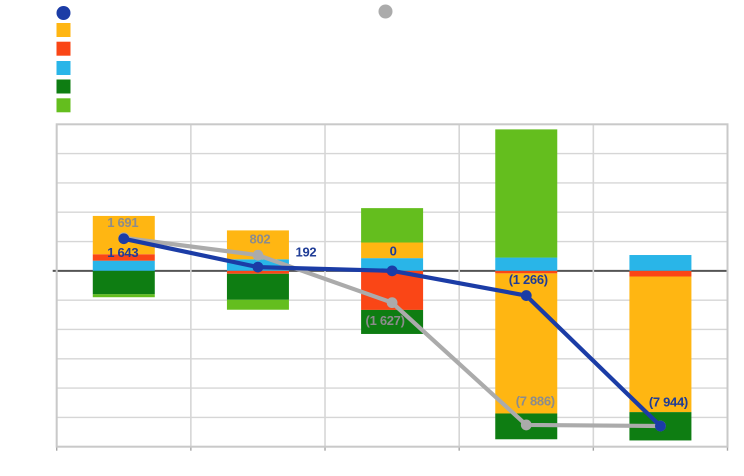 Image resolution: width=744 pixels, height=476 pixels. Describe the element at coordinates (122, 252) in the screenshot. I see `navy-line-data-label: 1 643` at that location.